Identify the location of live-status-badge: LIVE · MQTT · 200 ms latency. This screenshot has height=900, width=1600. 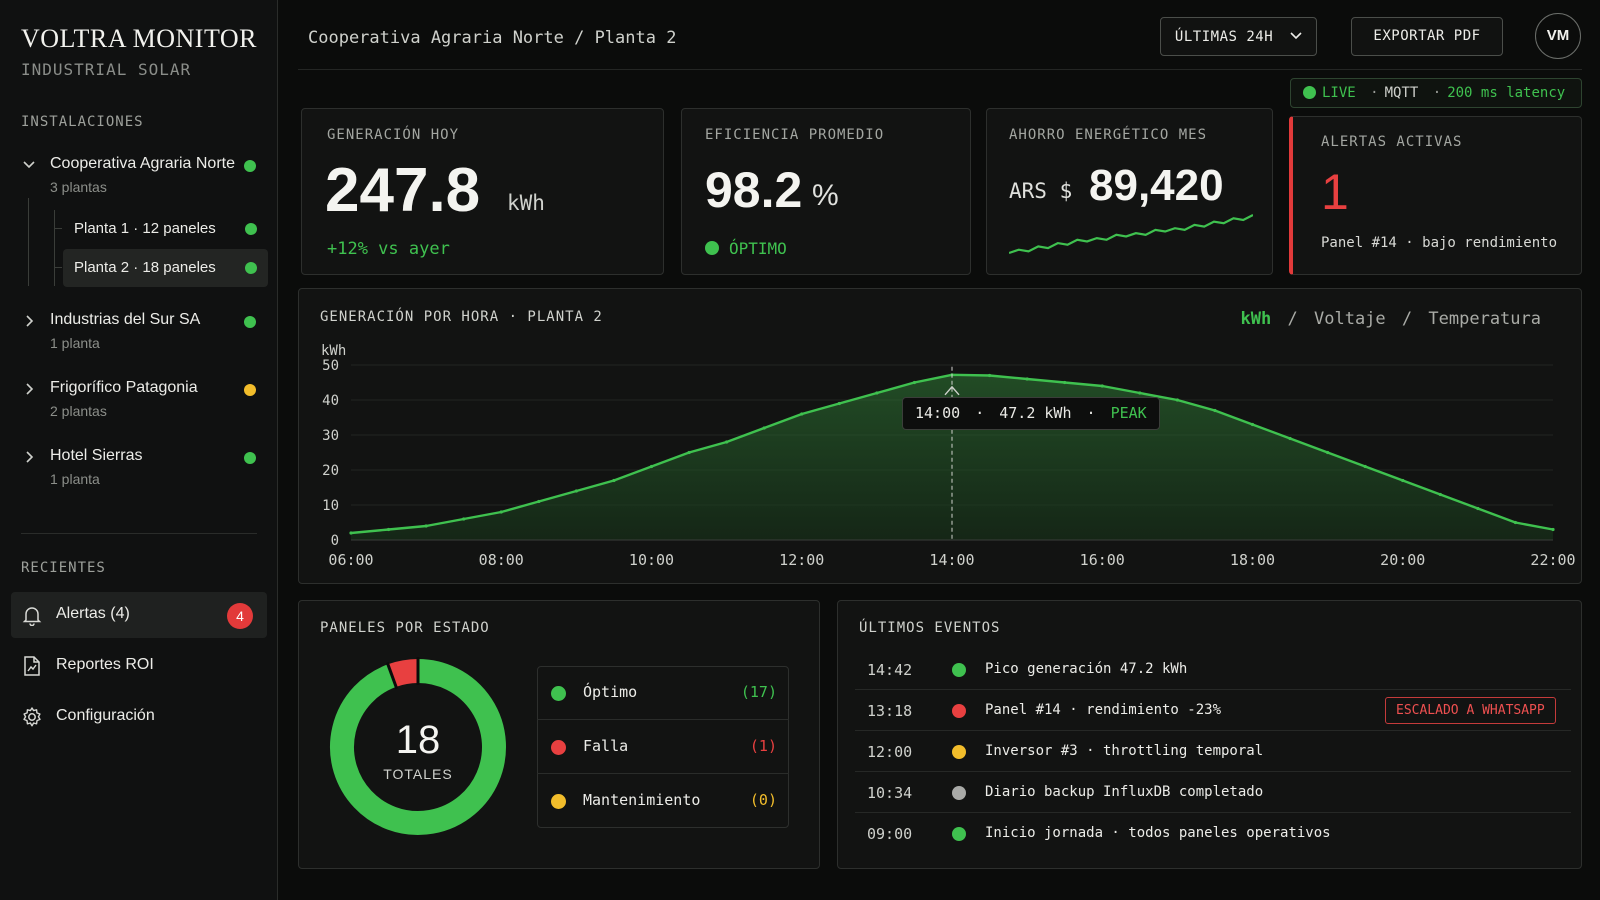
(1436, 93).